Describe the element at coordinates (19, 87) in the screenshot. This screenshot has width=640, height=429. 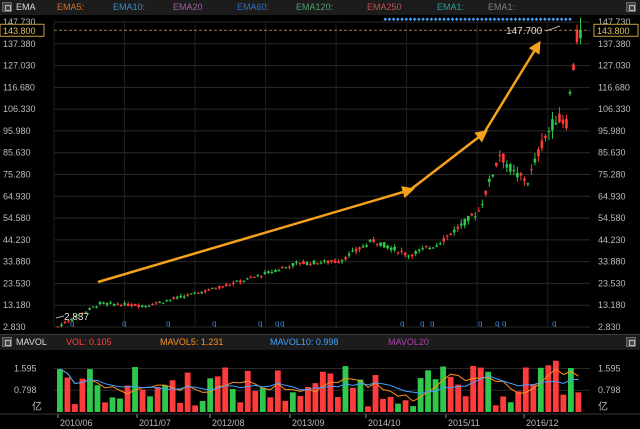
I see `price-tick-left: 116.680` at that location.